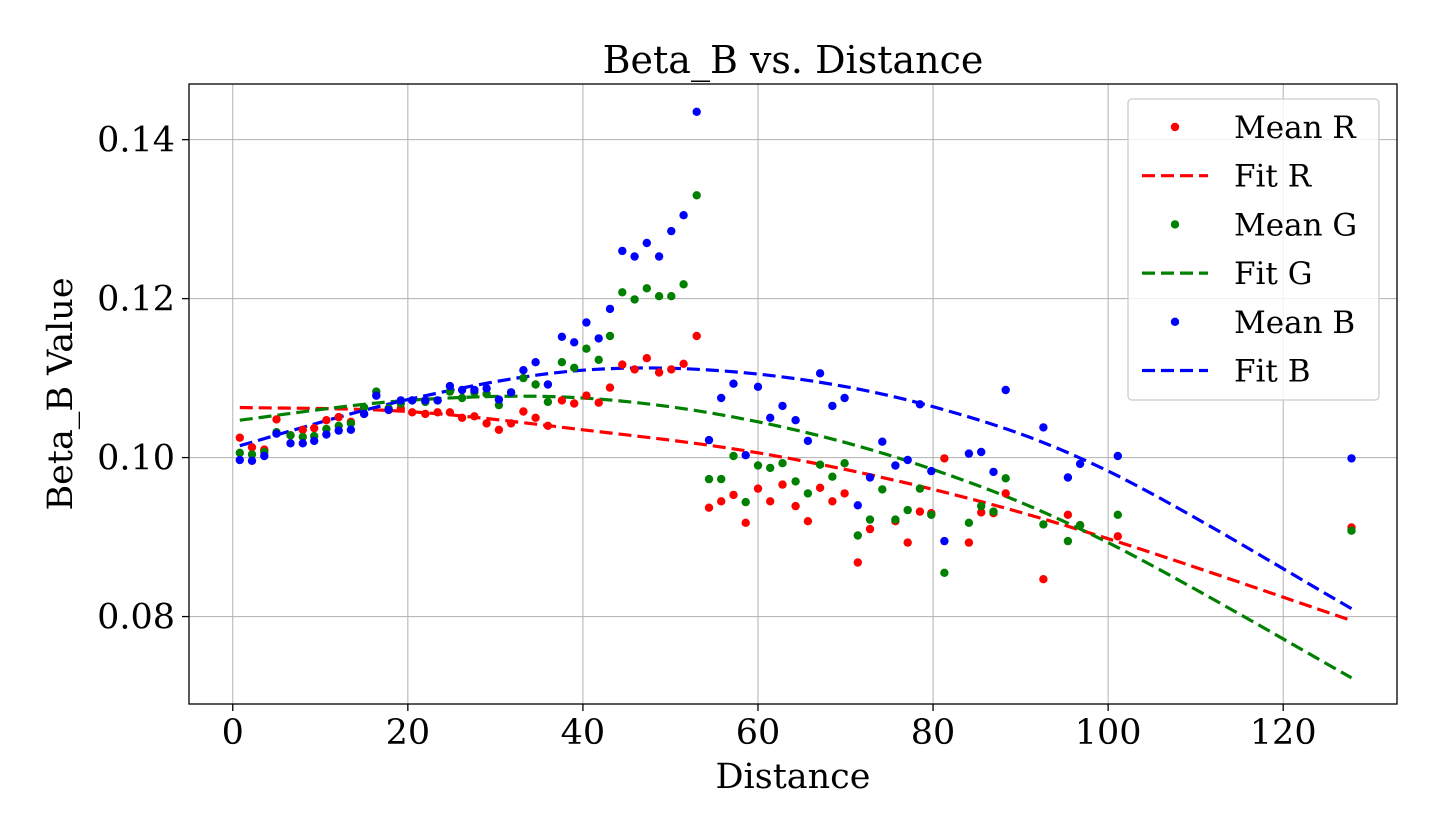 This screenshot has width=1440, height=840. Describe the element at coordinates (1295, 128) in the screenshot. I see `legend-mean-r-label: Mean R` at that location.